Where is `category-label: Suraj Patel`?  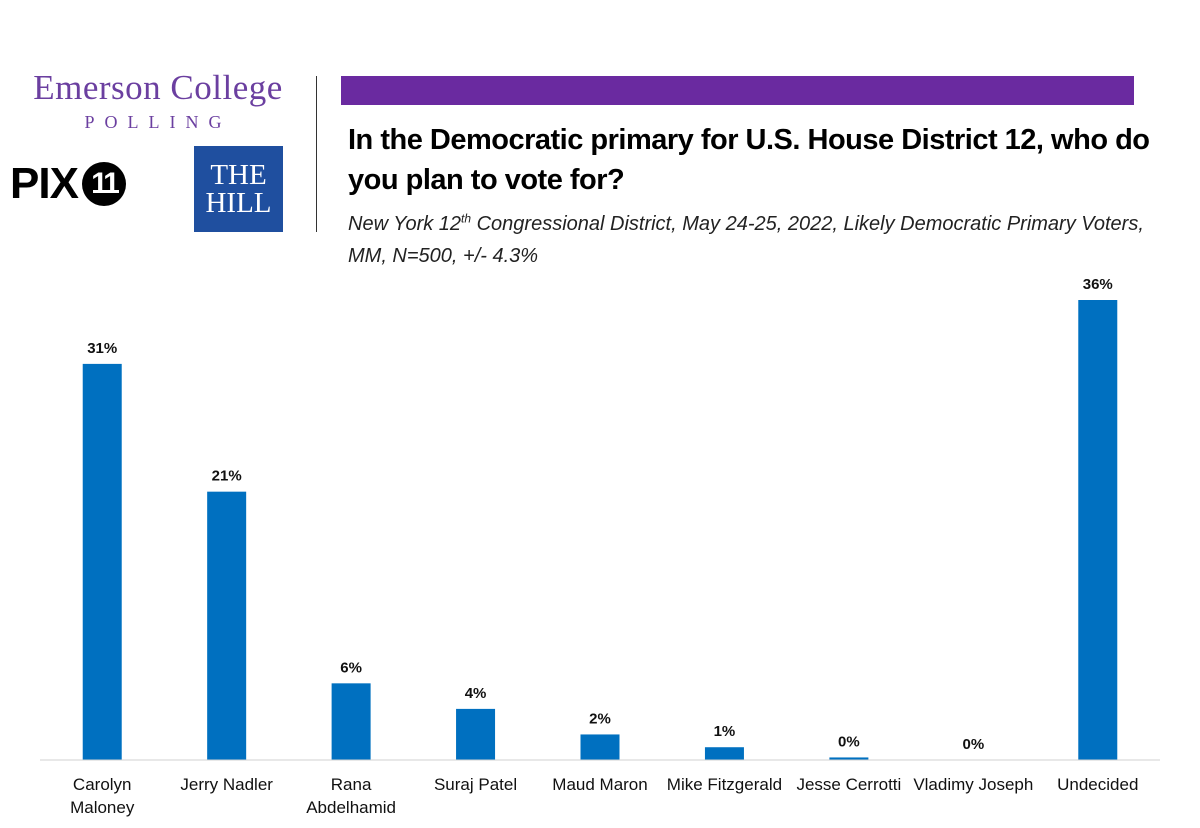 category-label: Suraj Patel is located at coordinates (475, 784).